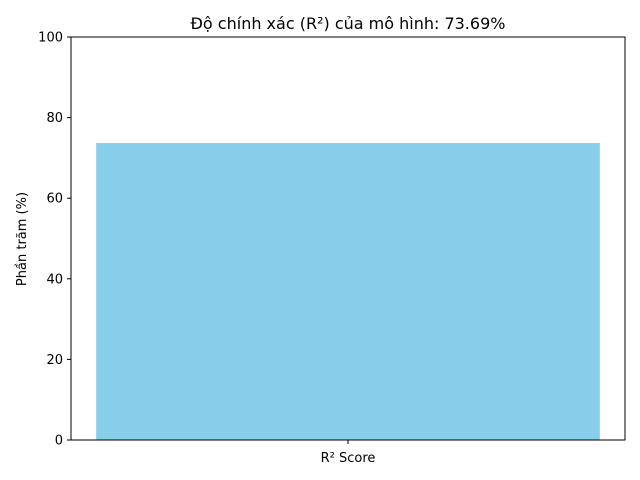 This screenshot has height=480, width=640. Describe the element at coordinates (59, 441) in the screenshot. I see `y-tick-label: 0` at that location.